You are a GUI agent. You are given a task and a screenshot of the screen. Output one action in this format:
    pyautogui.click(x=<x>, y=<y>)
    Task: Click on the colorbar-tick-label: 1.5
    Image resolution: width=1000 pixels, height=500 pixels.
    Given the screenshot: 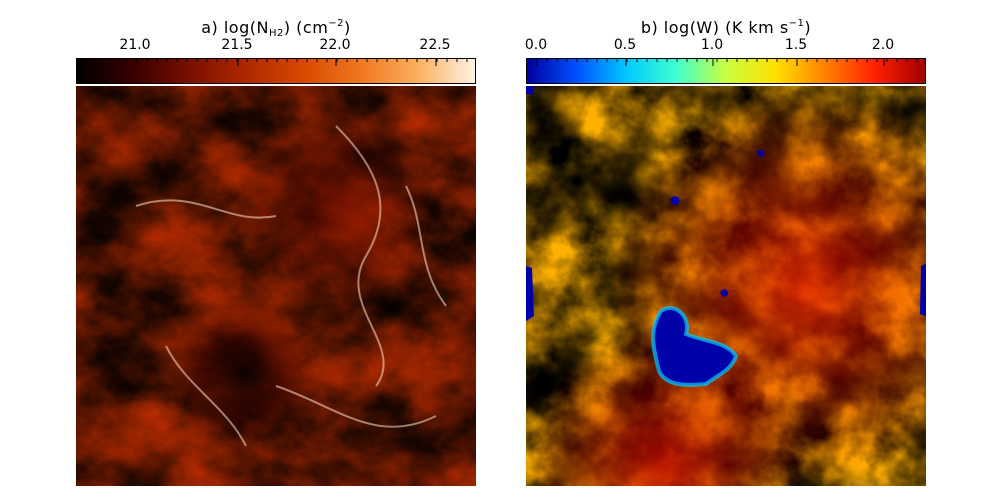 What is the action you would take?
    pyautogui.click(x=796, y=45)
    